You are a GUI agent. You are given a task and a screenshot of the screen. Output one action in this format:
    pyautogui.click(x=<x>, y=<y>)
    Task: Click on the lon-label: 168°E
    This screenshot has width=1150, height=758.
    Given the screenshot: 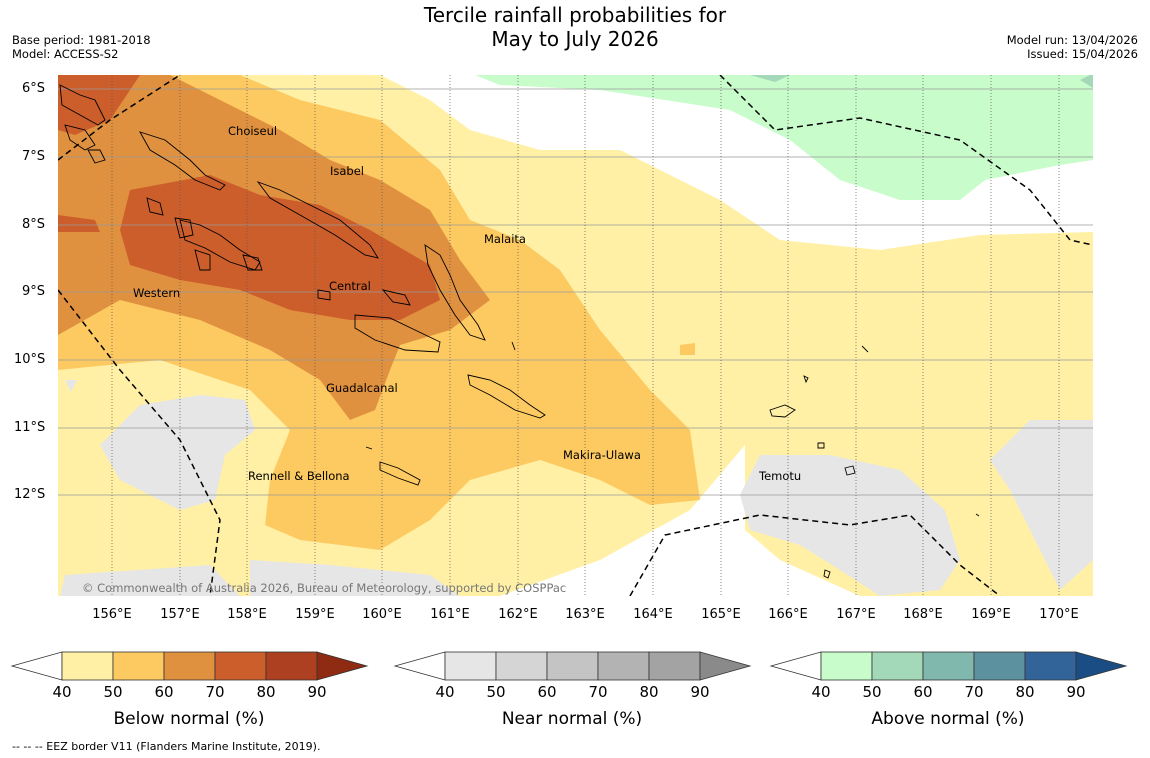 What is the action you would take?
    pyautogui.click(x=923, y=614)
    